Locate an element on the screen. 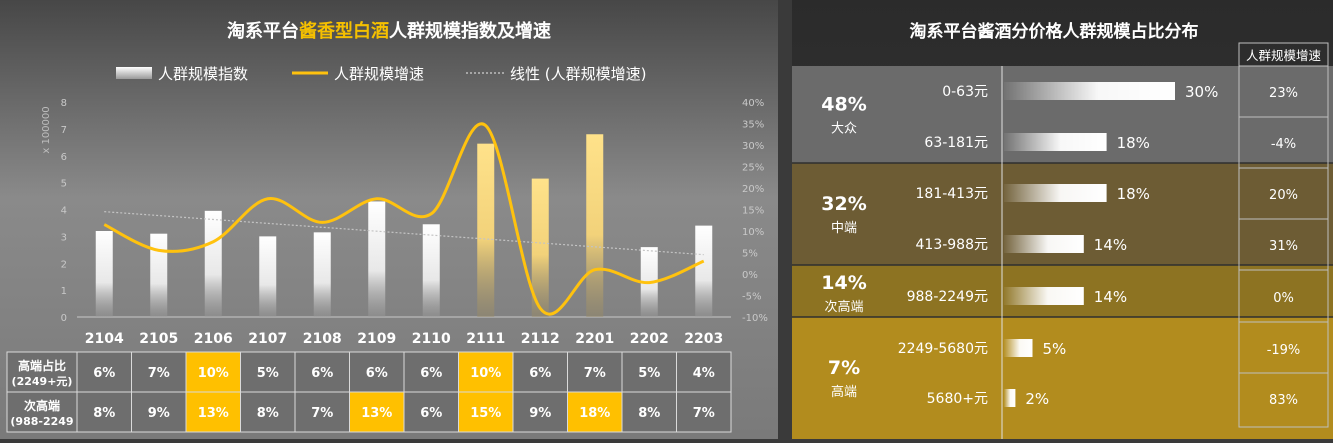 The width and height of the screenshot is (1333, 443). legend-label-bar: 人群规模指数 is located at coordinates (203, 74).